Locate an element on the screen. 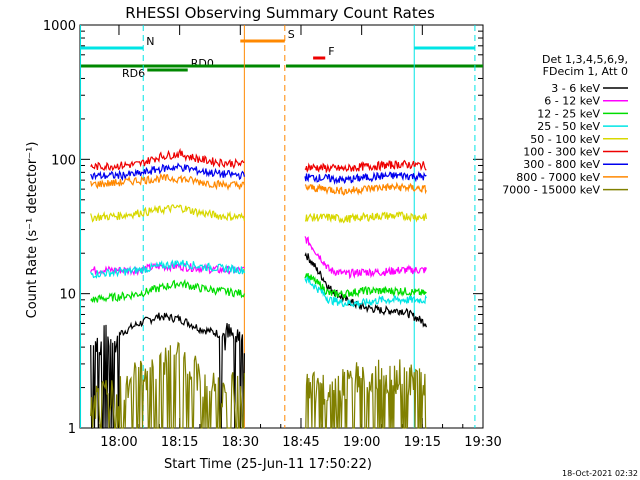 This screenshot has width=640, height=480. legend-entry: 7000 - 15000 keV is located at coordinates (551, 190).